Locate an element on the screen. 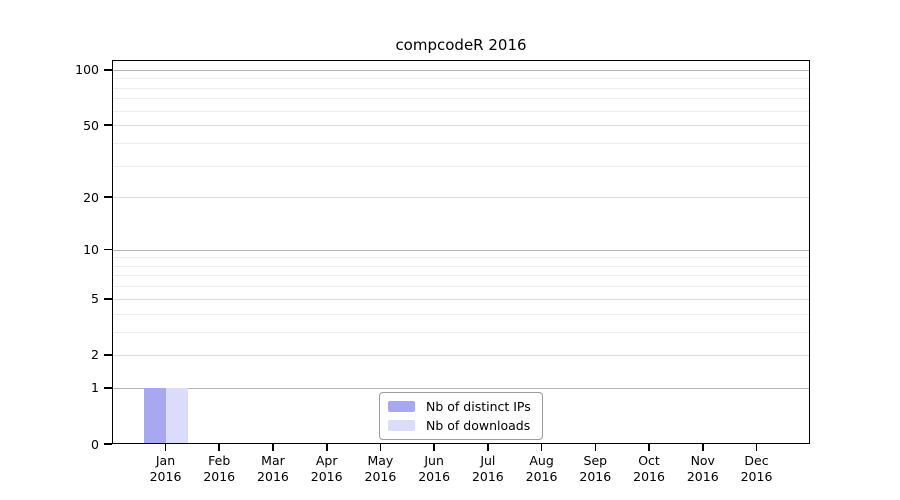 Image resolution: width=900 pixels, height=500 pixels. x-tick-label: Feb 2016 is located at coordinates (219, 469).